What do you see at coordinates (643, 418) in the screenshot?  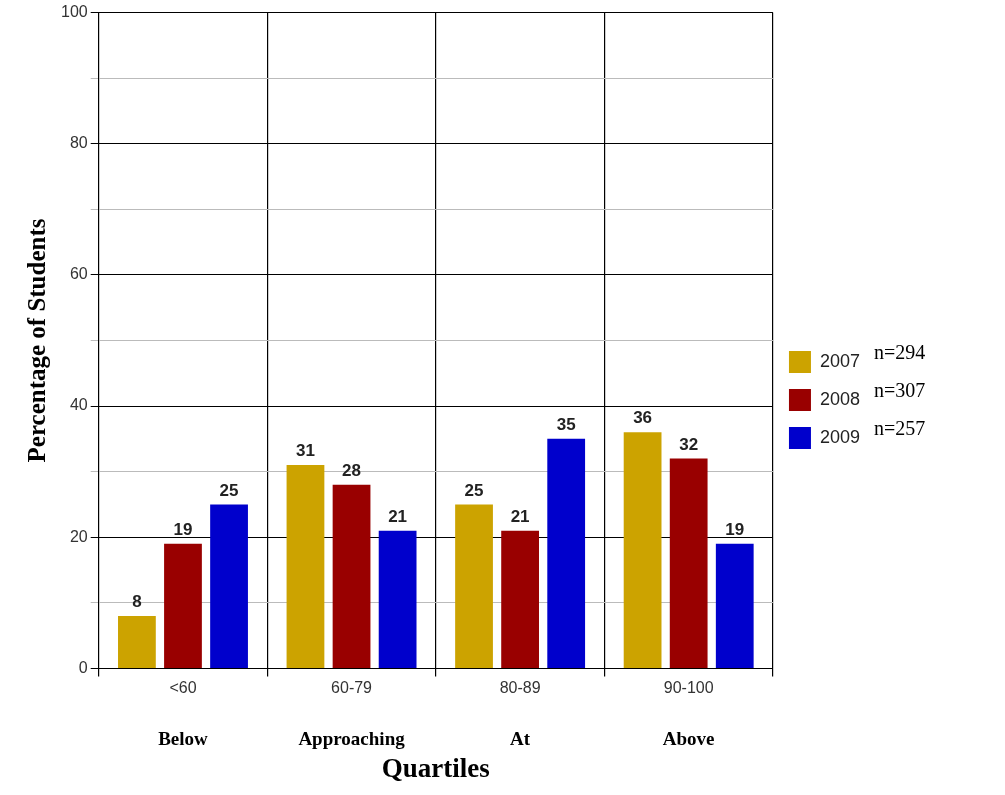 I see `data-label: 36` at bounding box center [643, 418].